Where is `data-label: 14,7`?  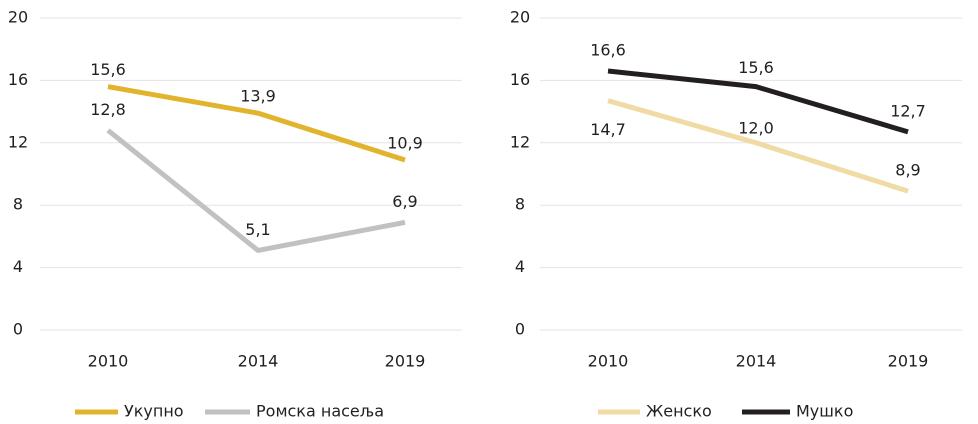 data-label: 14,7 is located at coordinates (608, 129).